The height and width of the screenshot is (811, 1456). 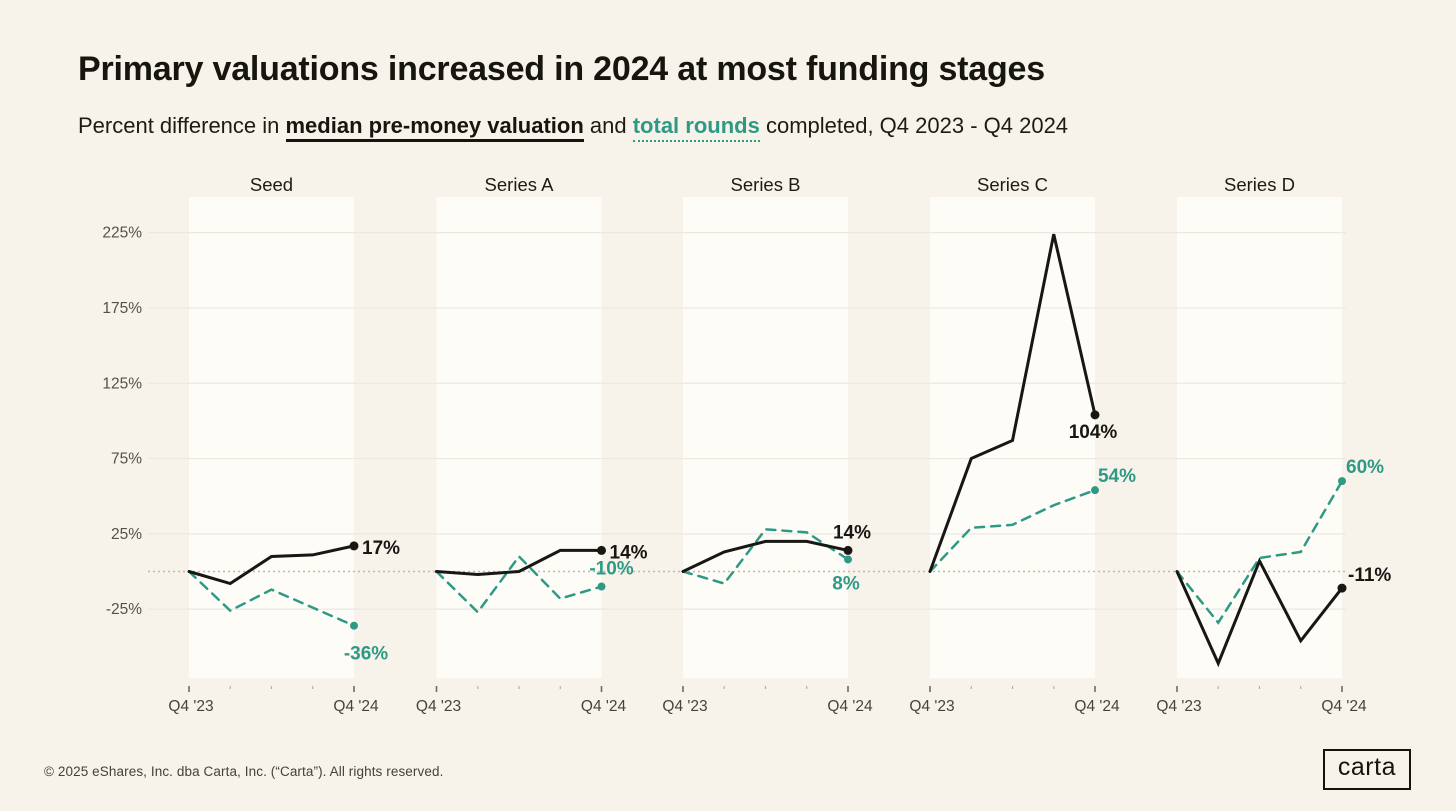 I want to click on carta-logo-text: carta, so click(x=1366, y=767).